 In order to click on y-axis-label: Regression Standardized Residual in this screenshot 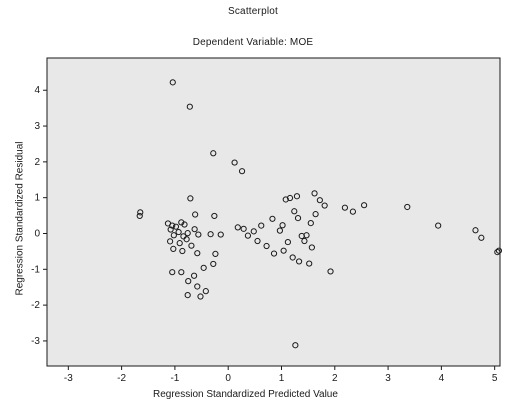, I will do `click(20, 218)`.